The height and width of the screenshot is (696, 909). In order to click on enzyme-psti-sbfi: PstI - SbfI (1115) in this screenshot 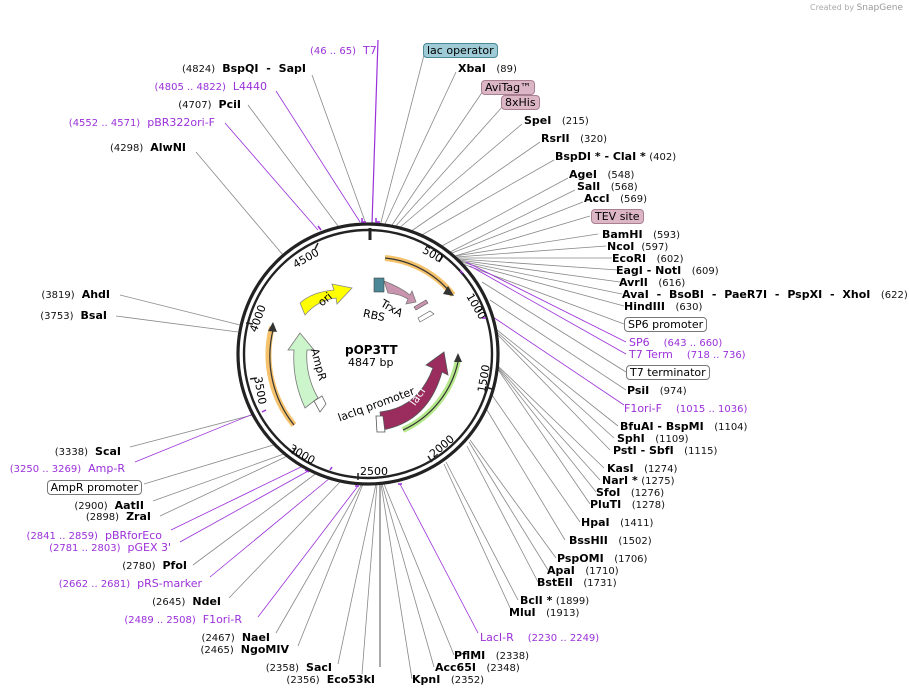, I will do `click(665, 450)`.